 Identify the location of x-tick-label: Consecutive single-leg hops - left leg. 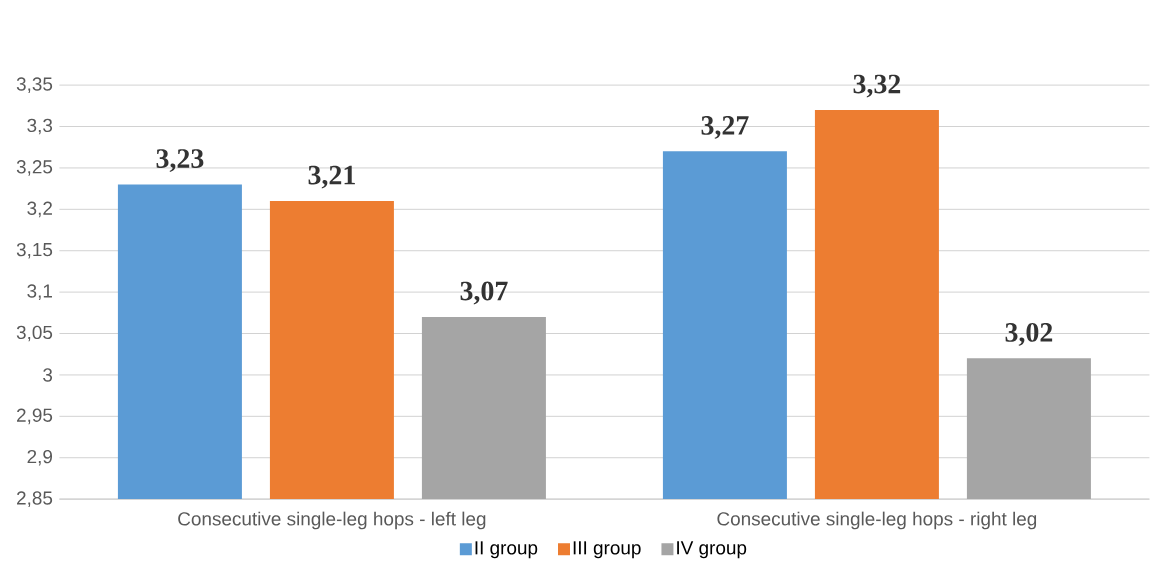
(332, 520).